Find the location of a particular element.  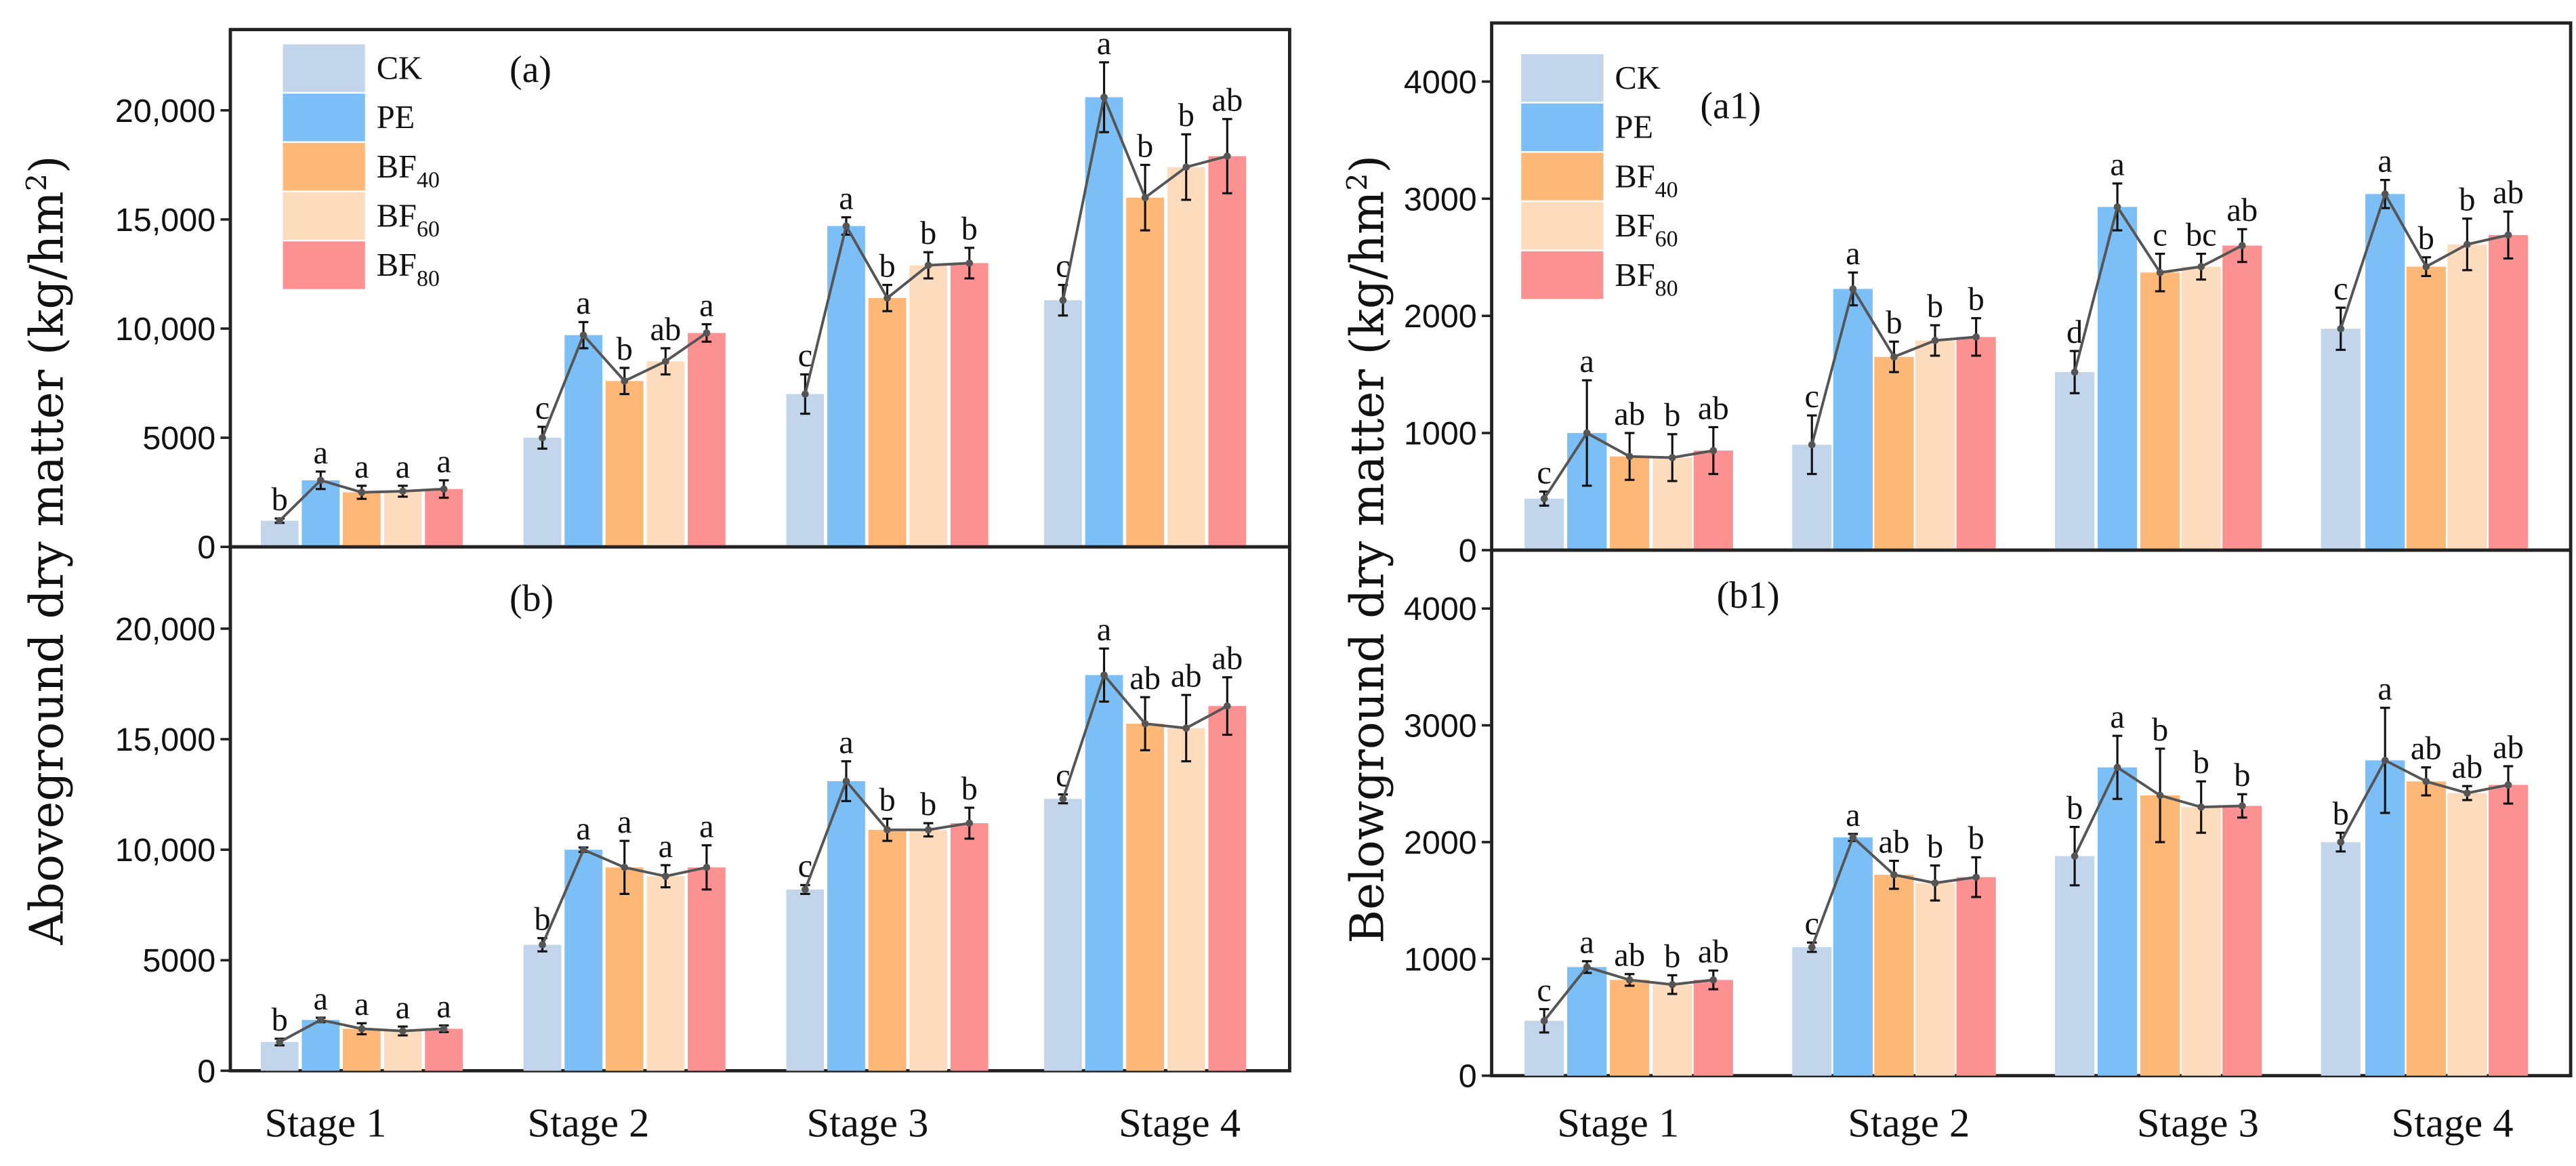

y-tick-label: 15,000 is located at coordinates (165, 740).